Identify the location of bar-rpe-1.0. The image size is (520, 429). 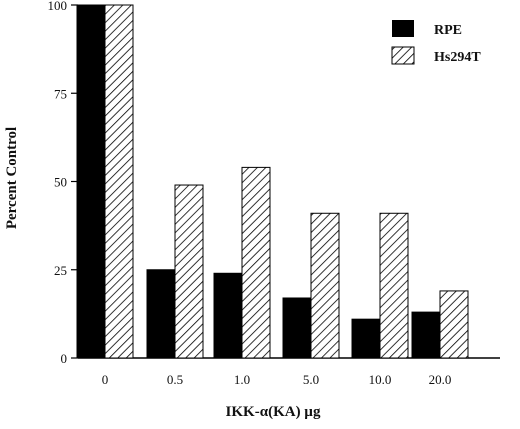
(228, 315).